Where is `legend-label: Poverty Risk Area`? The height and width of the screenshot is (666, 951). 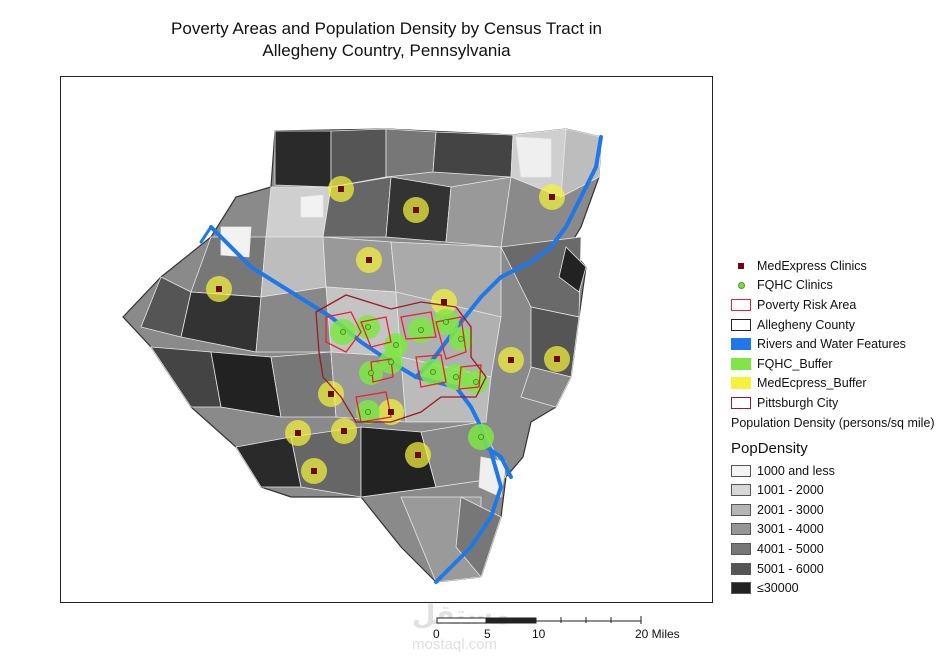
legend-label: Poverty Risk Area is located at coordinates (807, 304).